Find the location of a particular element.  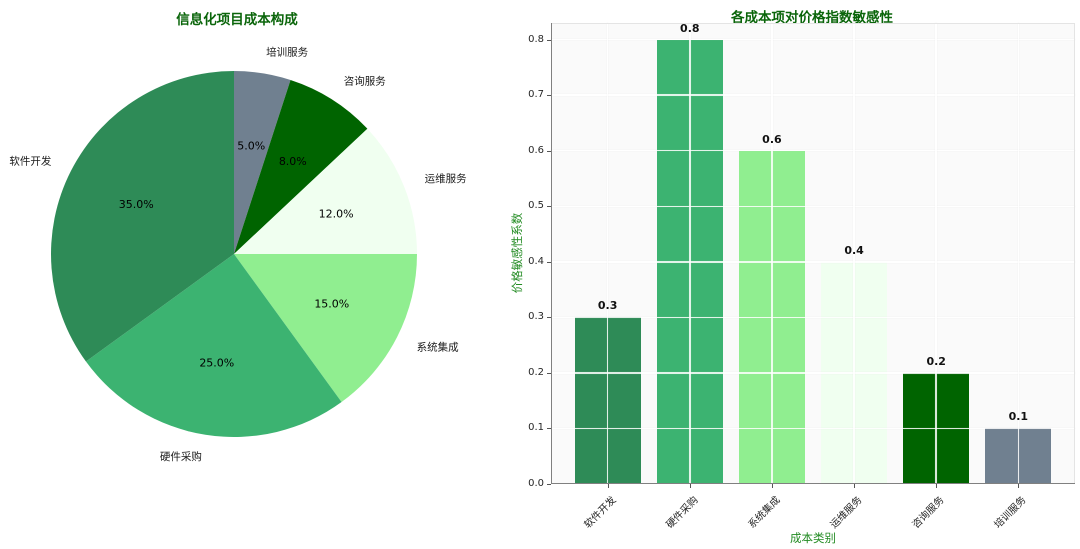

bar-value-label: 0.3 is located at coordinates (607, 306).